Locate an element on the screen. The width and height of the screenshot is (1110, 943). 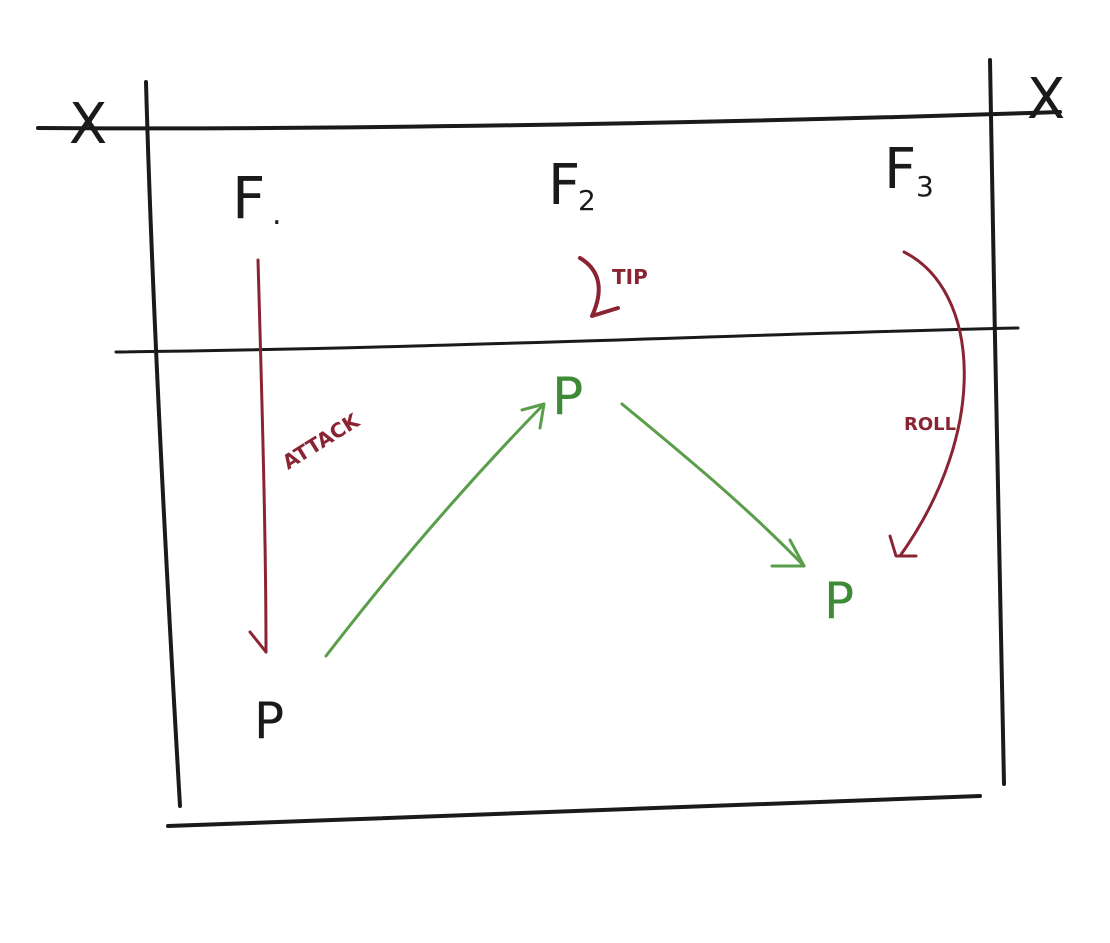
zone-f3-sub: 3 is located at coordinates (925, 186).